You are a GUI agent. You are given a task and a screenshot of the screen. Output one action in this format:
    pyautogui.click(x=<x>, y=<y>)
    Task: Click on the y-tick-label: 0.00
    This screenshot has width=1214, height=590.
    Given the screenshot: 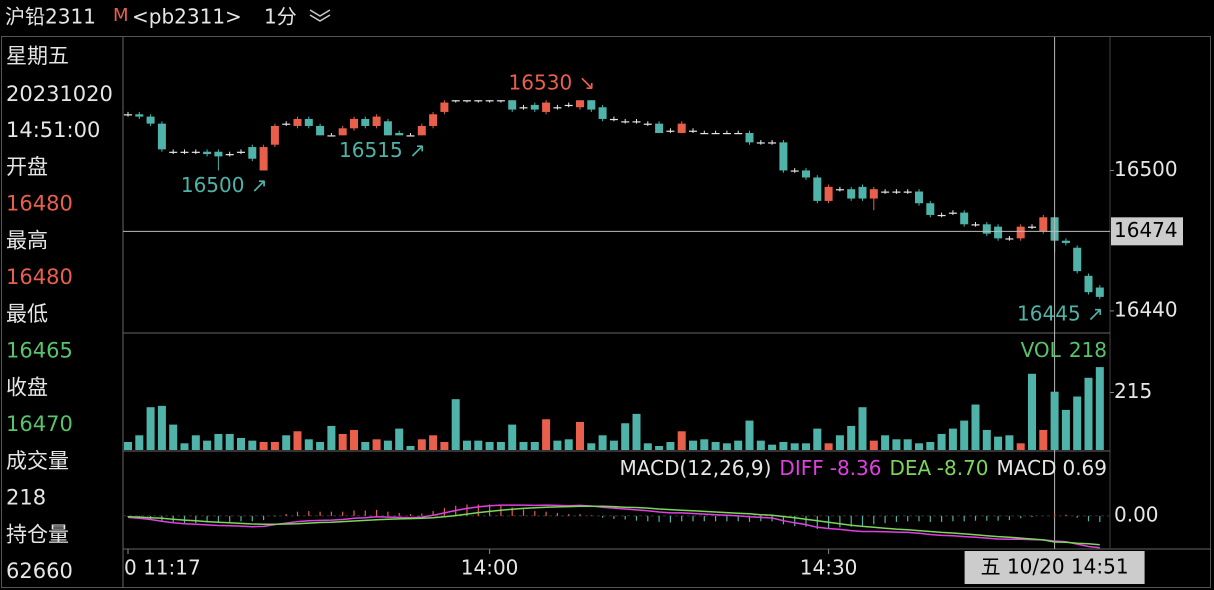 What is the action you would take?
    pyautogui.click(x=1136, y=514)
    